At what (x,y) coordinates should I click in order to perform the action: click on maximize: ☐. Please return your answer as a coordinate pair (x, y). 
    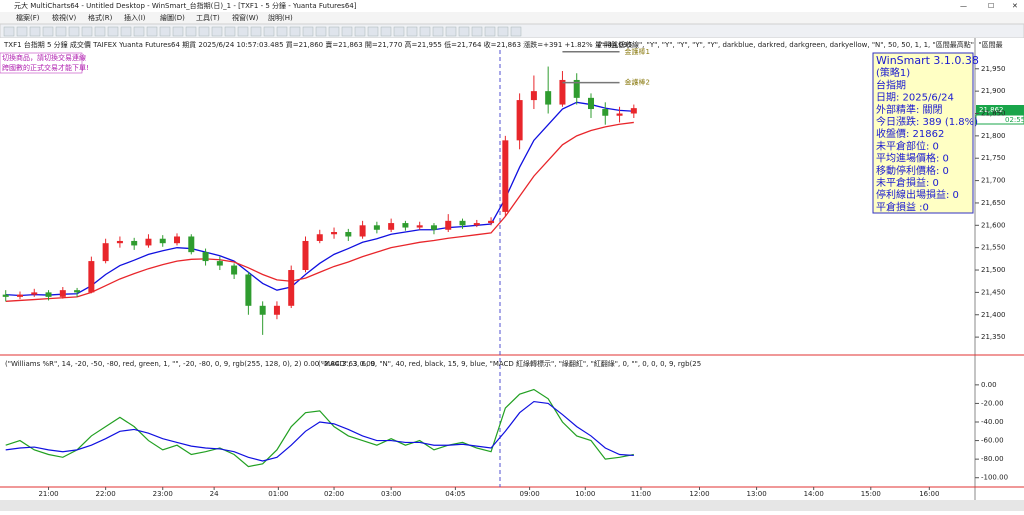
    Looking at the image, I should click on (991, 6).